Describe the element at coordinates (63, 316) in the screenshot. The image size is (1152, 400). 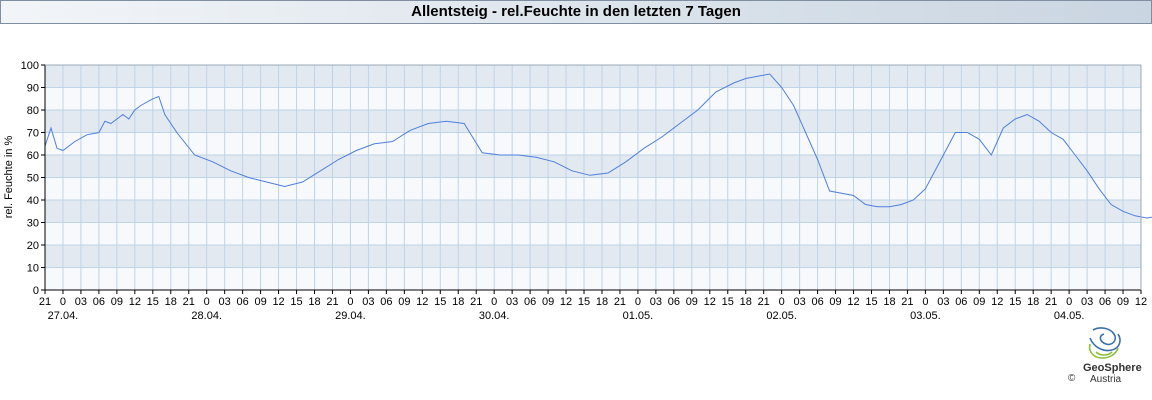
I see `date-label: 27.04.` at that location.